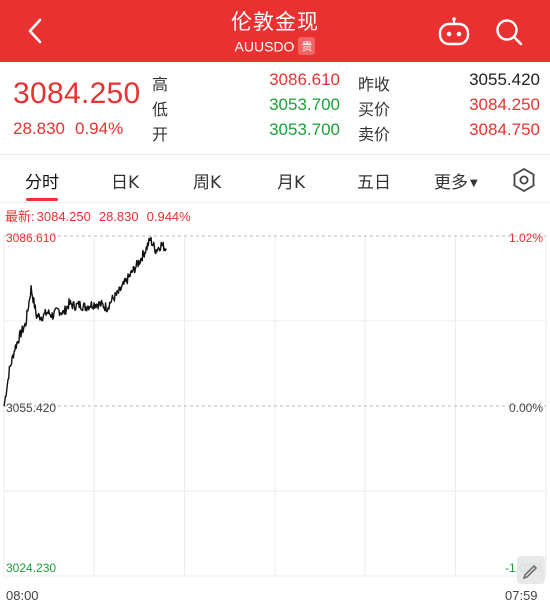 Image resolution: width=550 pixels, height=607 pixels. What do you see at coordinates (31, 238) in the screenshot?
I see `y-tick-left: 3086.610` at bounding box center [31, 238].